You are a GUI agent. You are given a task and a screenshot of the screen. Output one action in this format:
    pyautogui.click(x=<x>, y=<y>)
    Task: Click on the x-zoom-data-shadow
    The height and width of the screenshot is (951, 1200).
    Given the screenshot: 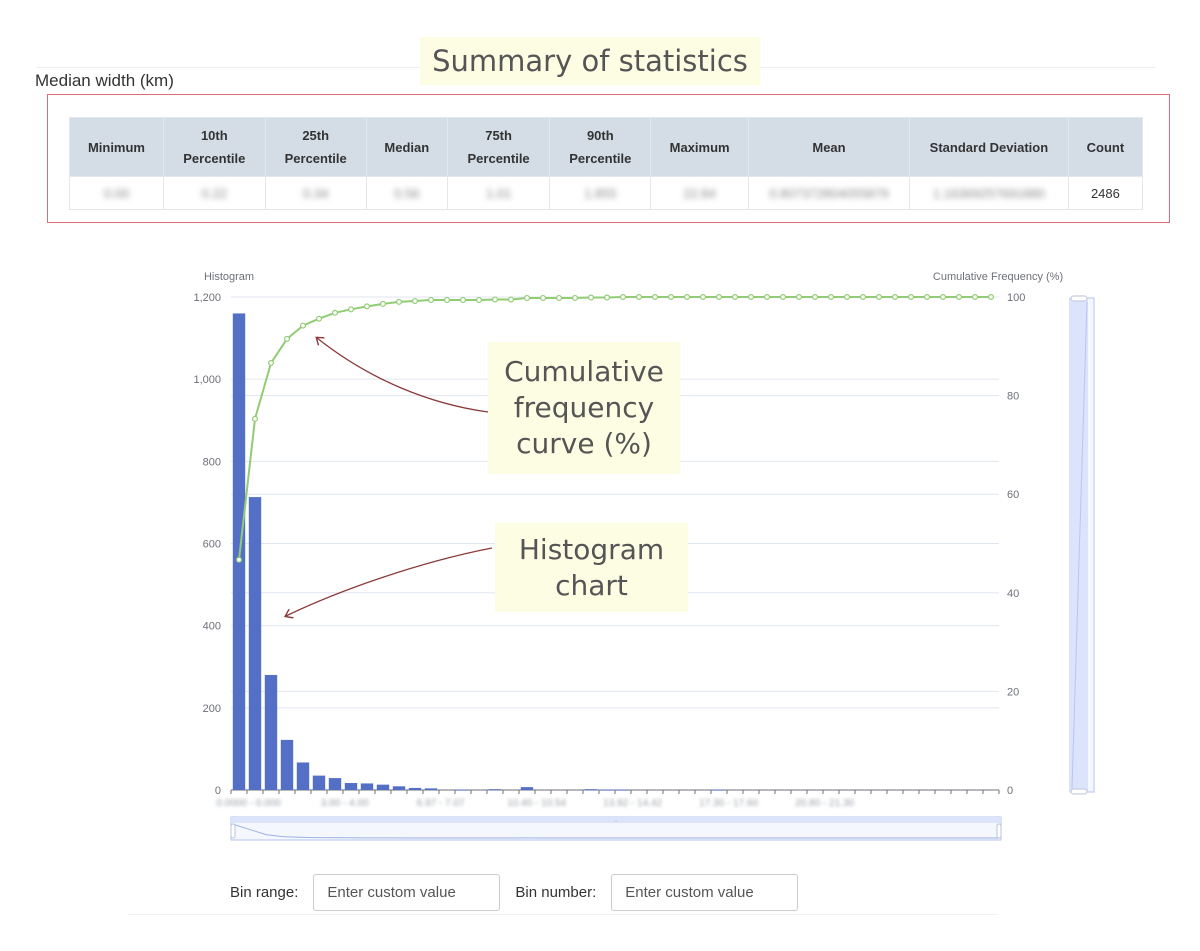 What is the action you would take?
    pyautogui.click(x=615, y=831)
    